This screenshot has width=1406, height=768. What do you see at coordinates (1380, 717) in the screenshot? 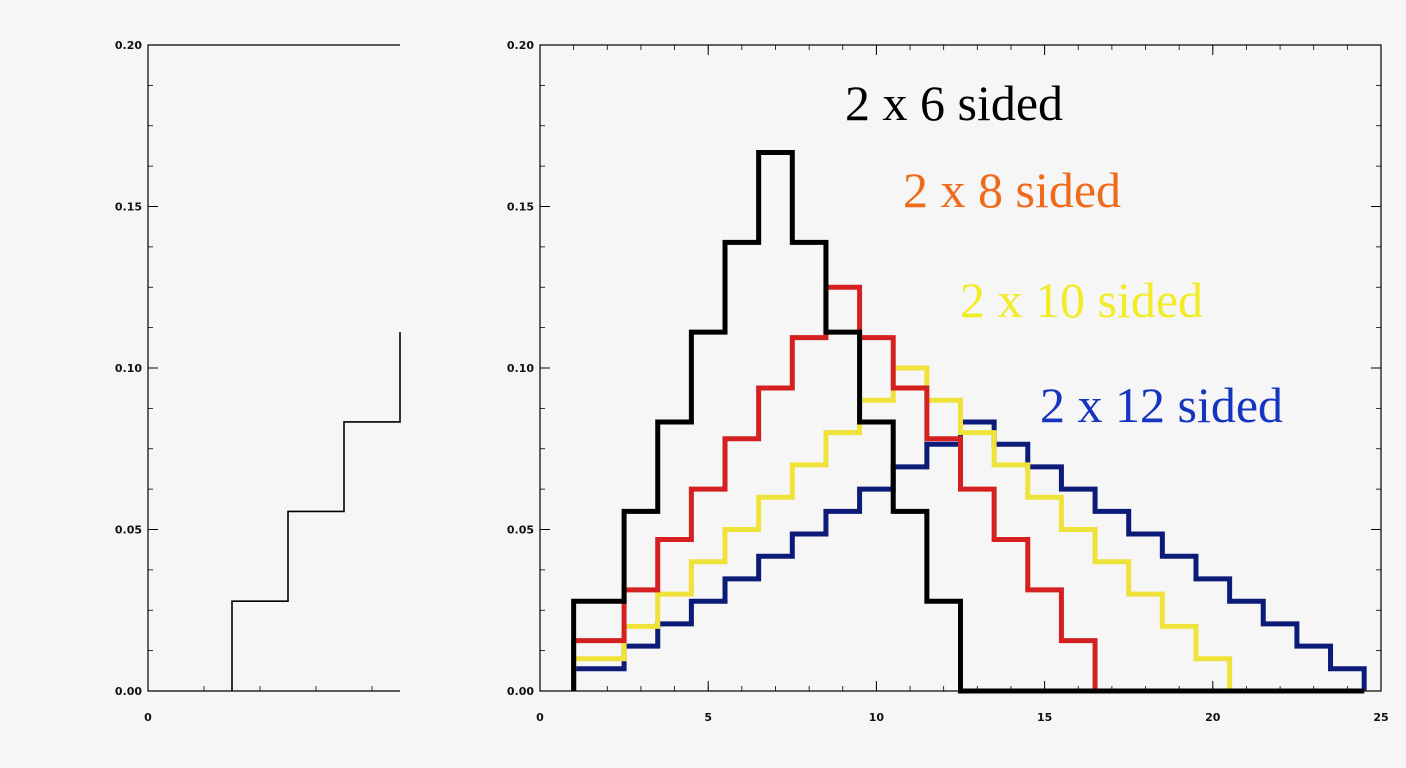
I see `x-tick-label: 25` at bounding box center [1380, 717].